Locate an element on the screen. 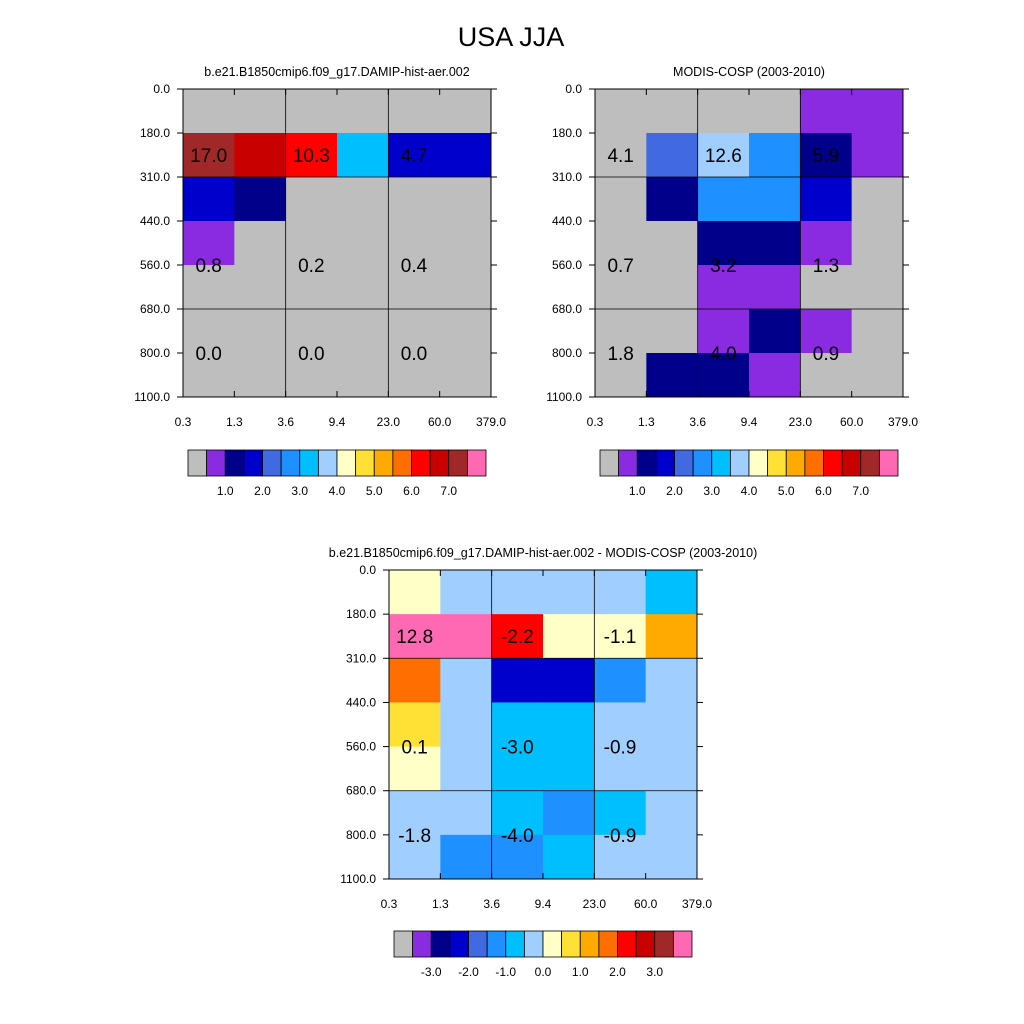 The width and height of the screenshot is (1024, 1024). data-label: 5.9 is located at coordinates (826, 156).